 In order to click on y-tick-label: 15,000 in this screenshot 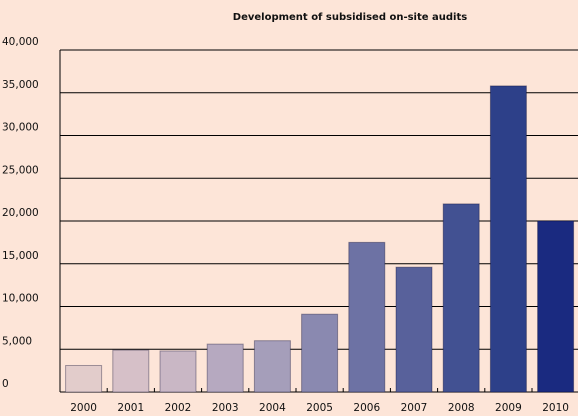, I will do `click(20, 256)`.